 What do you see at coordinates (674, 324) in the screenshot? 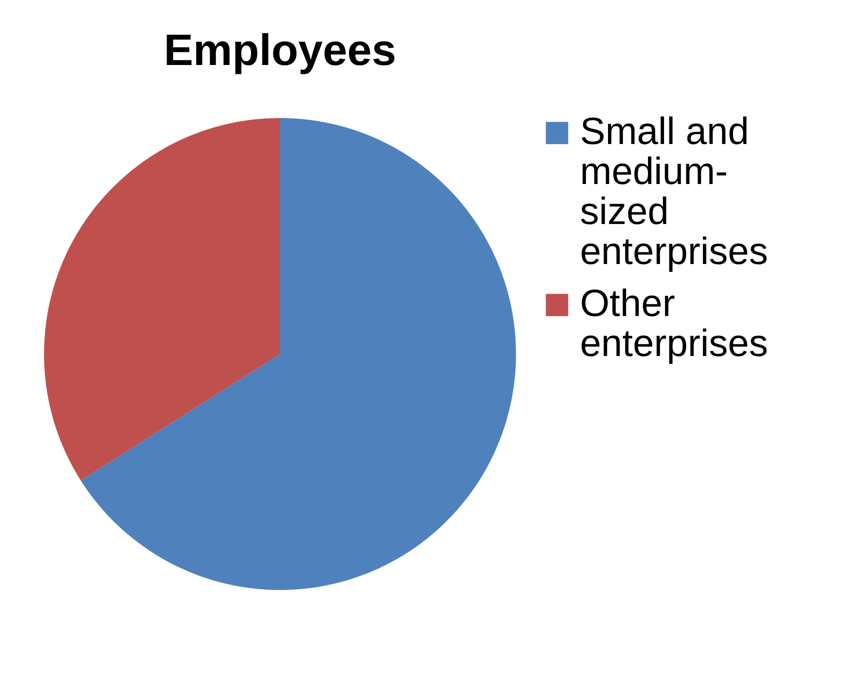
I see `legend-label: Other enterprises` at bounding box center [674, 324].